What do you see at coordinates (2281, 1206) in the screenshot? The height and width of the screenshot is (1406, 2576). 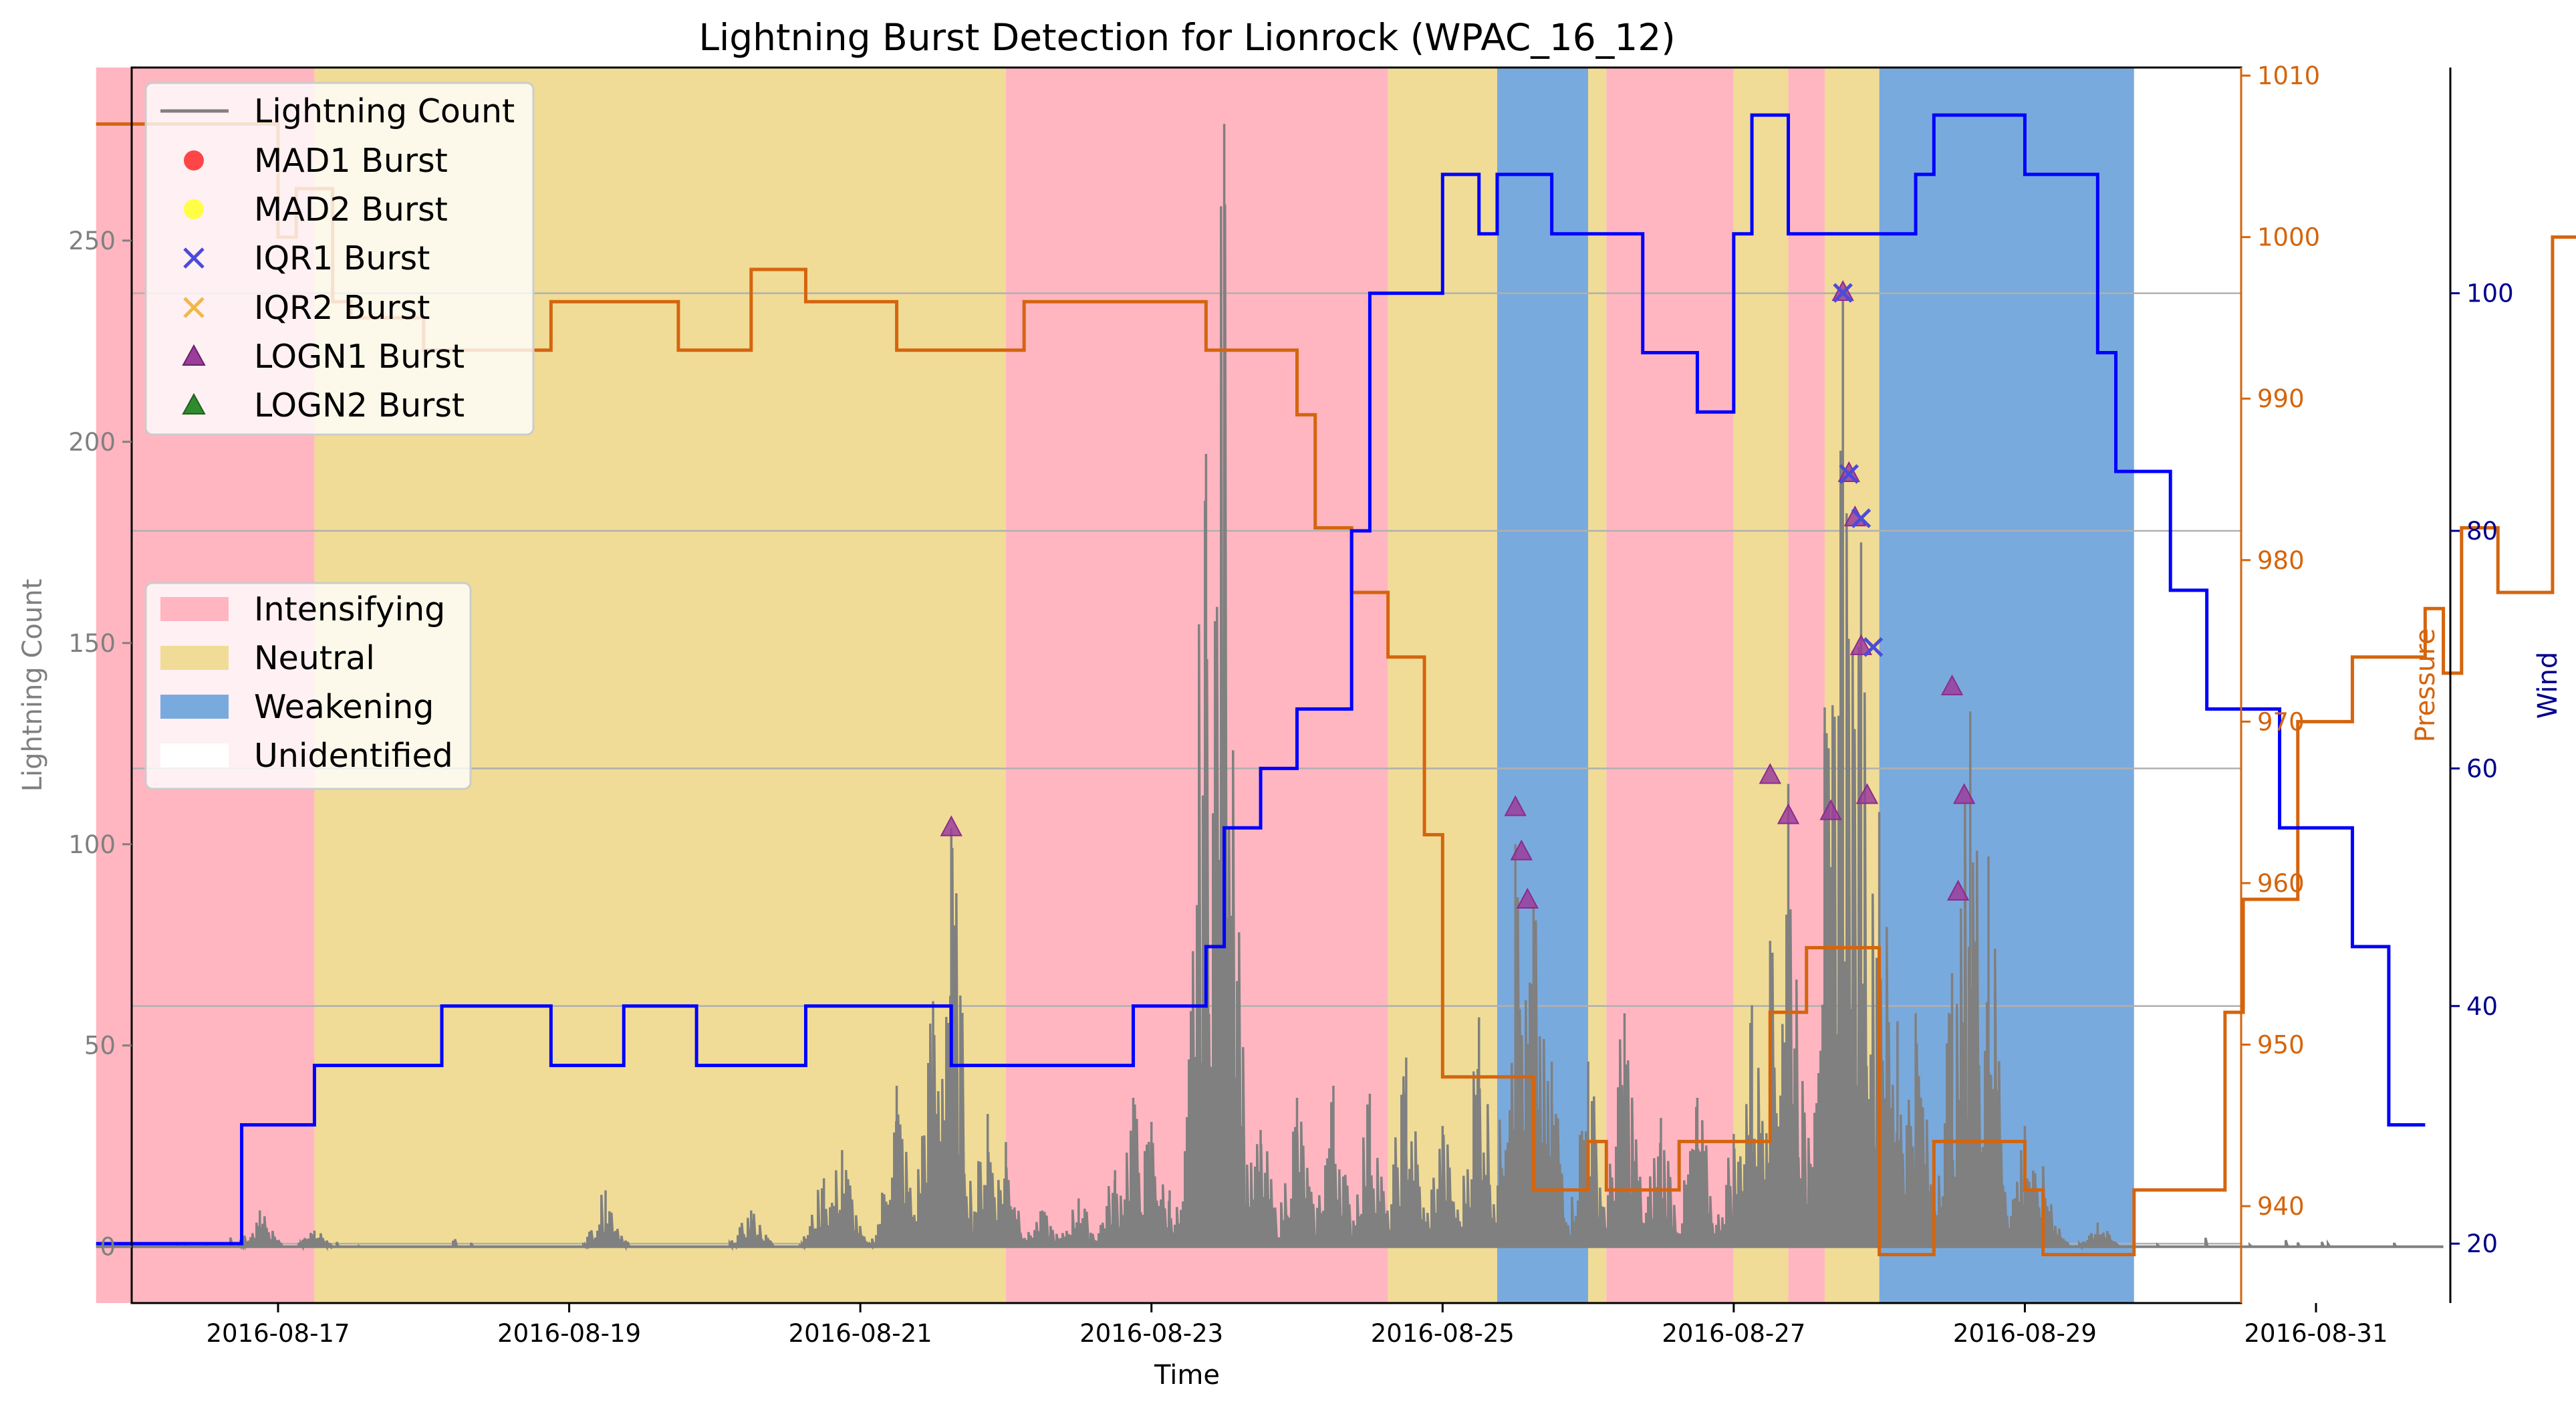 I see `pressure-tick-label: 940` at bounding box center [2281, 1206].